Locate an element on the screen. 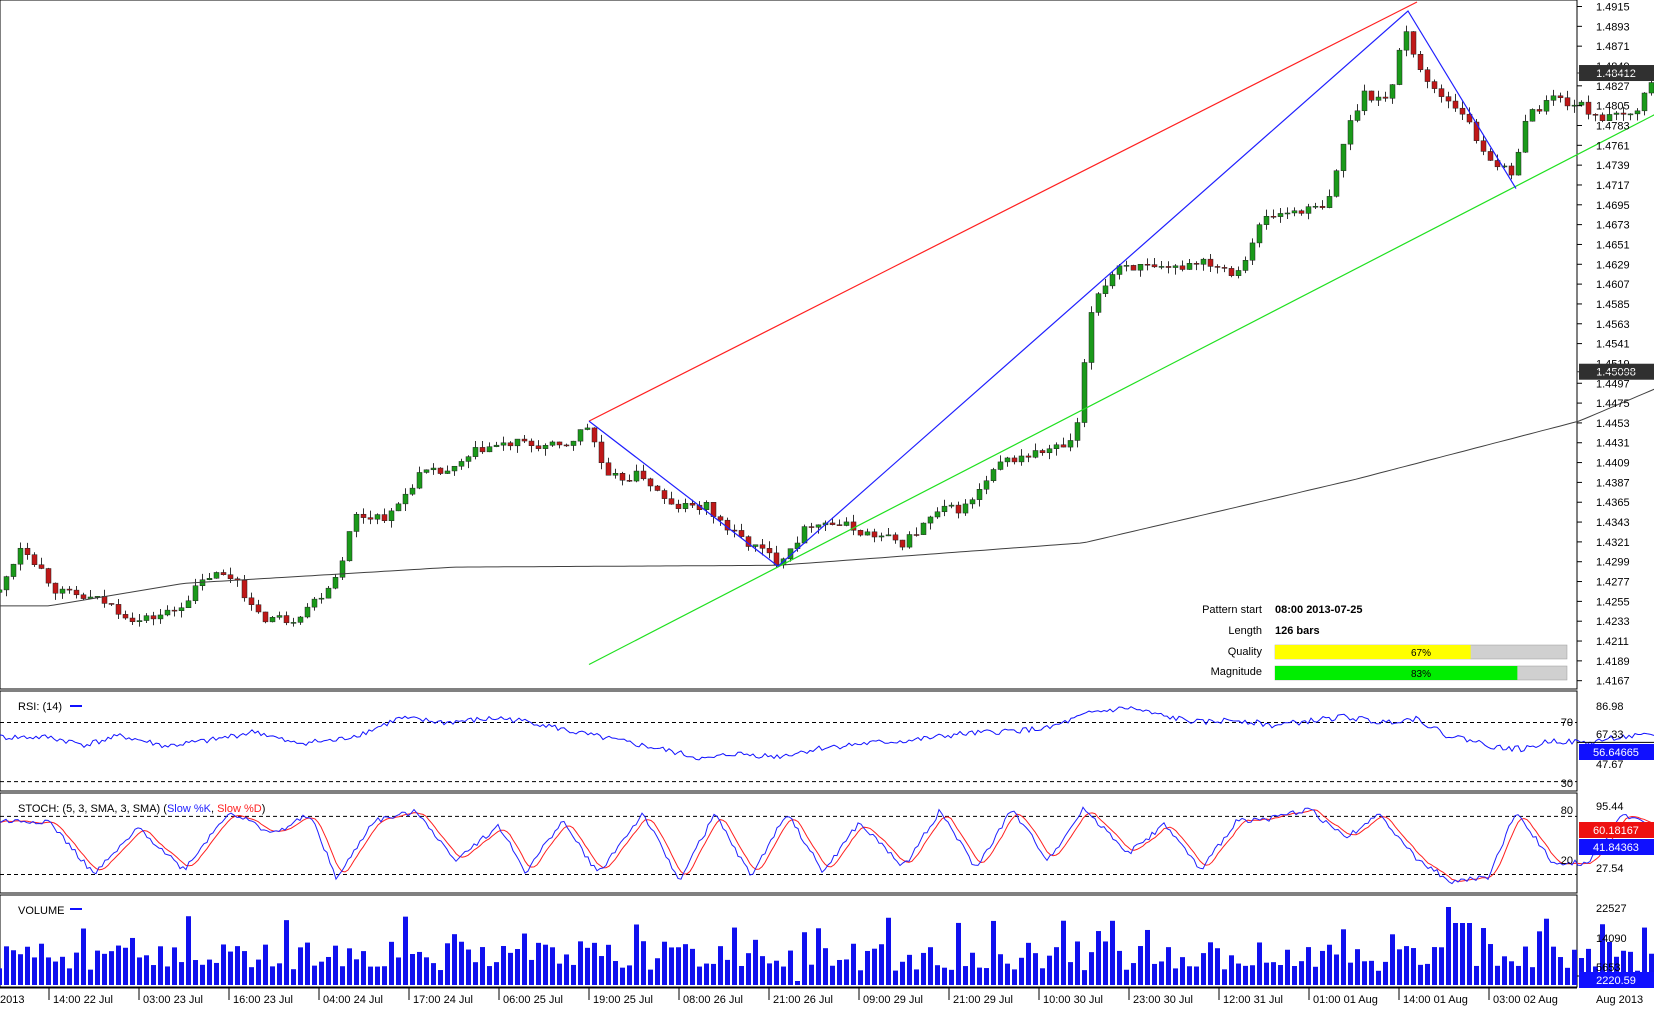 The height and width of the screenshot is (1009, 1654). time-label: 10:00 30 Jul is located at coordinates (1073, 1000).